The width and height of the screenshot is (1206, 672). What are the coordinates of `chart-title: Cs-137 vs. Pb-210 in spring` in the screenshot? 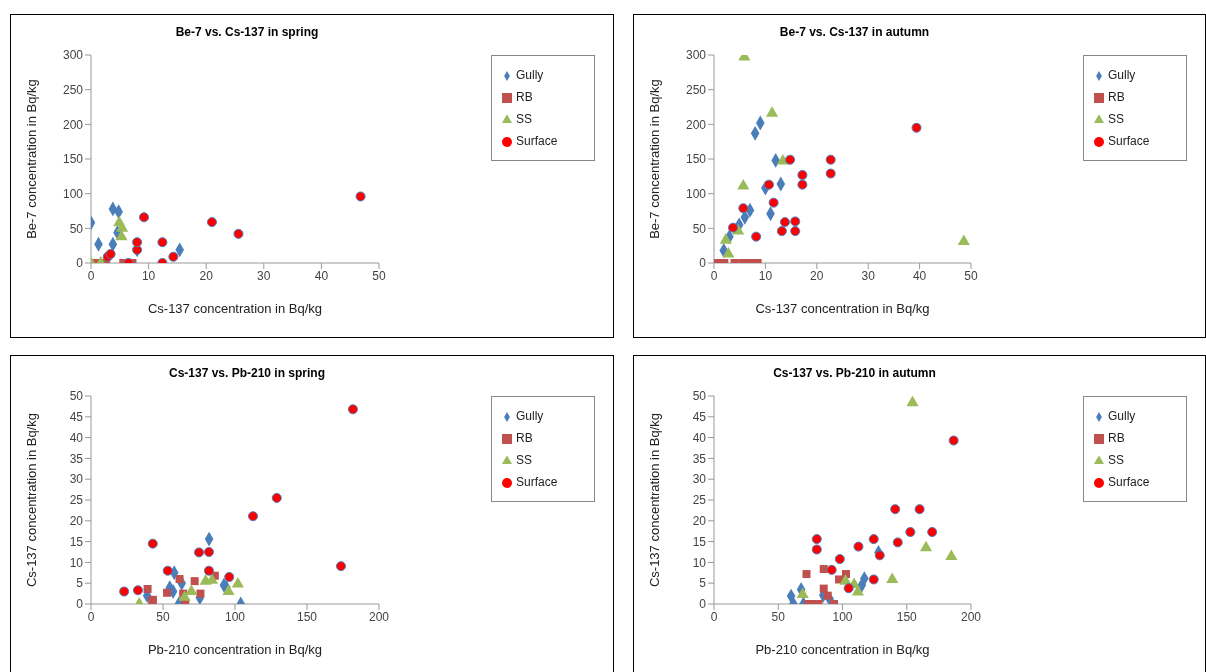 It's located at (247, 373).